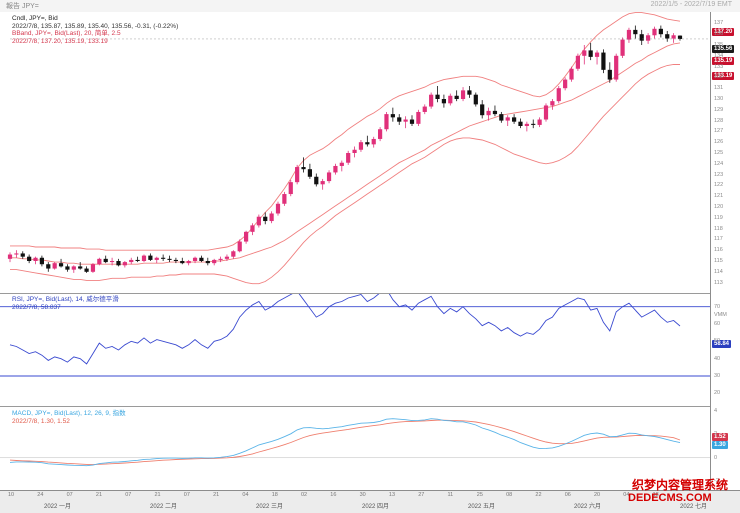  I want to click on macd-axis-tick: 2, so click(716, 434).